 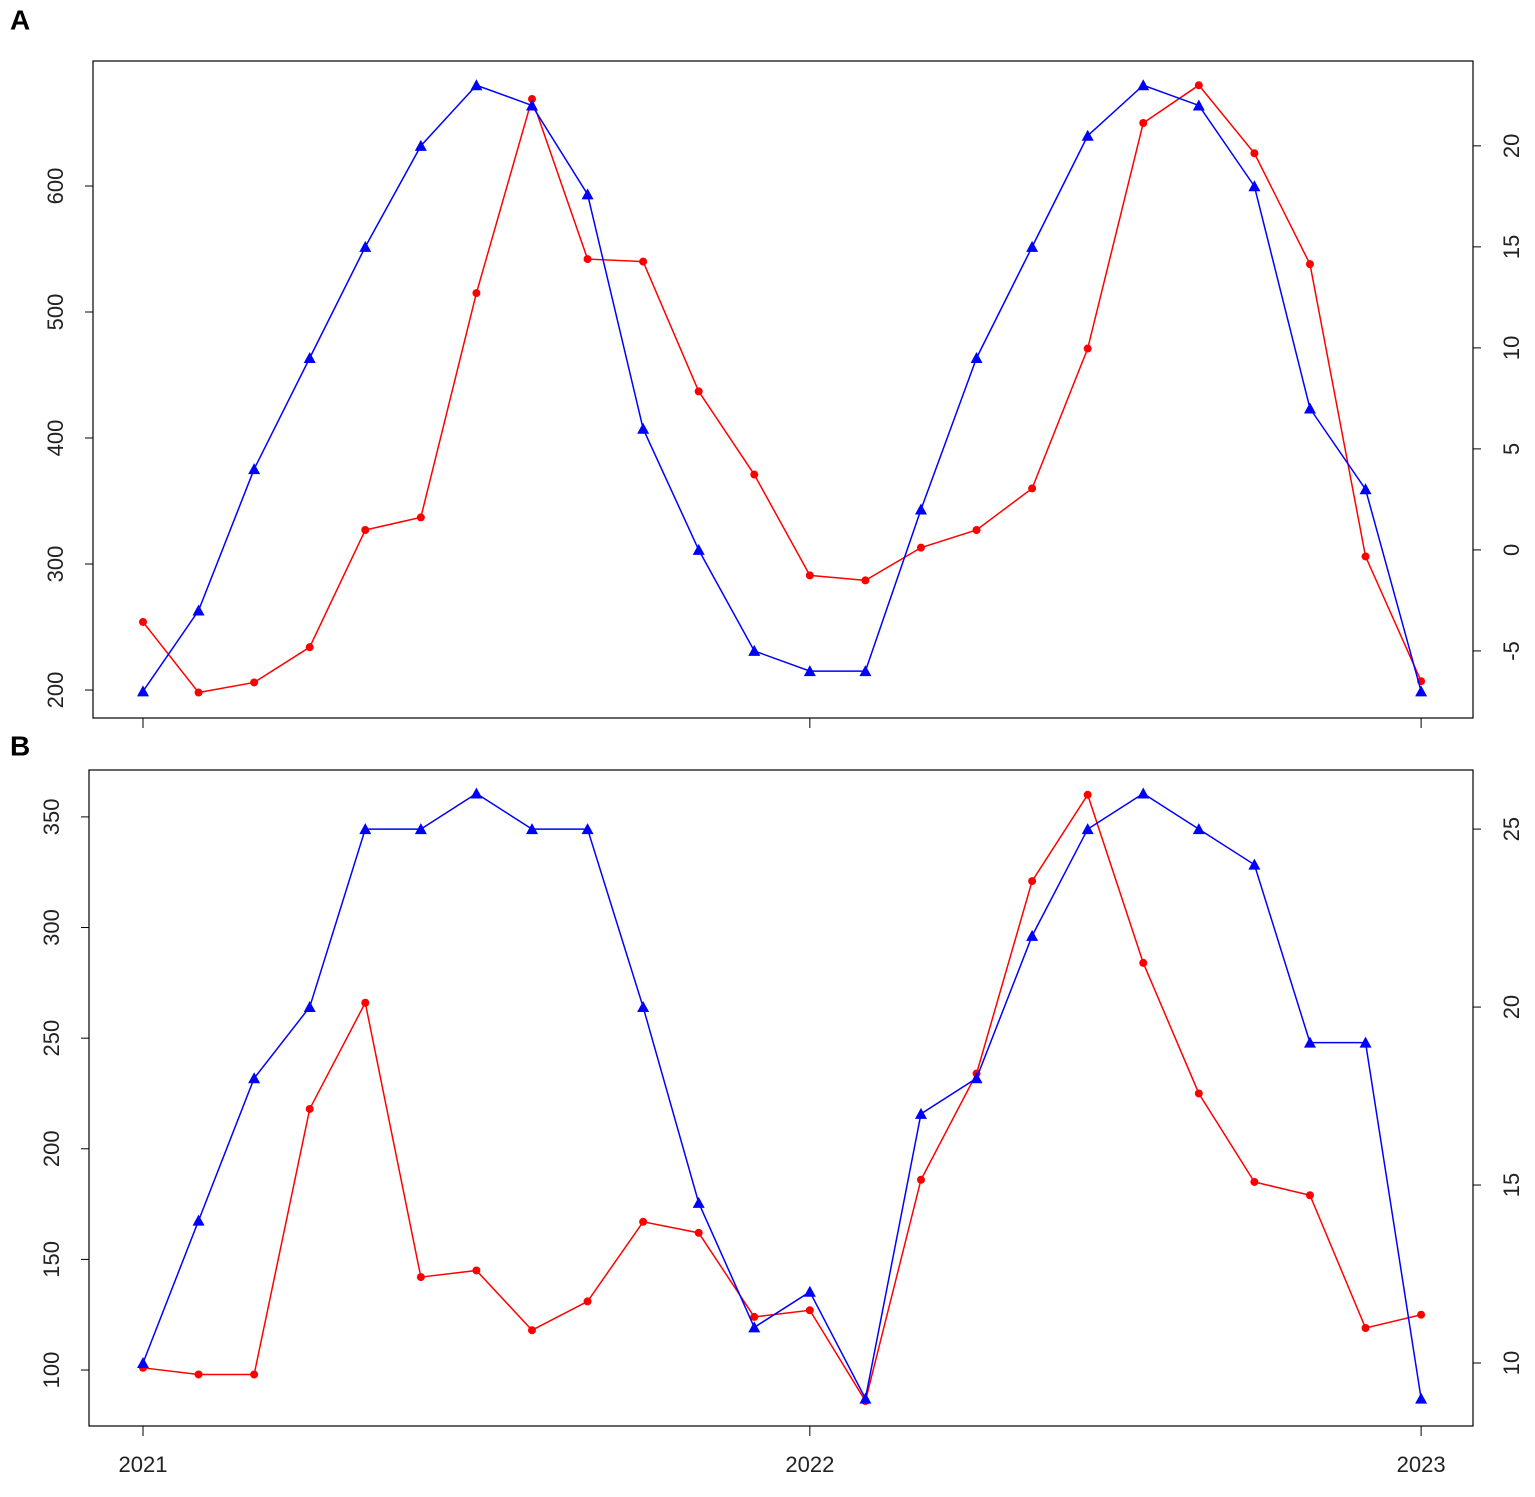 What do you see at coordinates (809, 1464) in the screenshot?
I see `x-tick-label: 2022` at bounding box center [809, 1464].